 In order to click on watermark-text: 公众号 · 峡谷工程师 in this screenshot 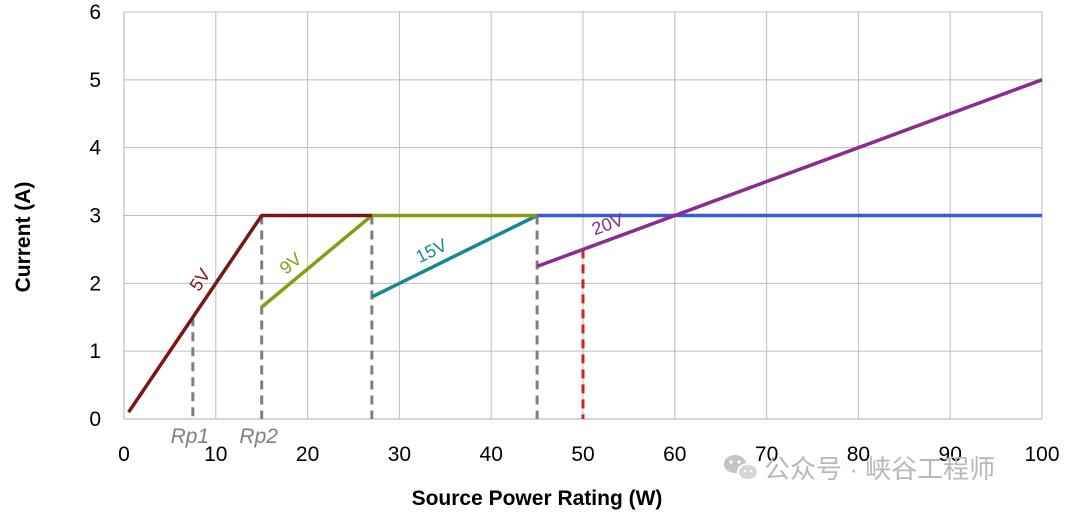, I will do `click(879, 469)`.